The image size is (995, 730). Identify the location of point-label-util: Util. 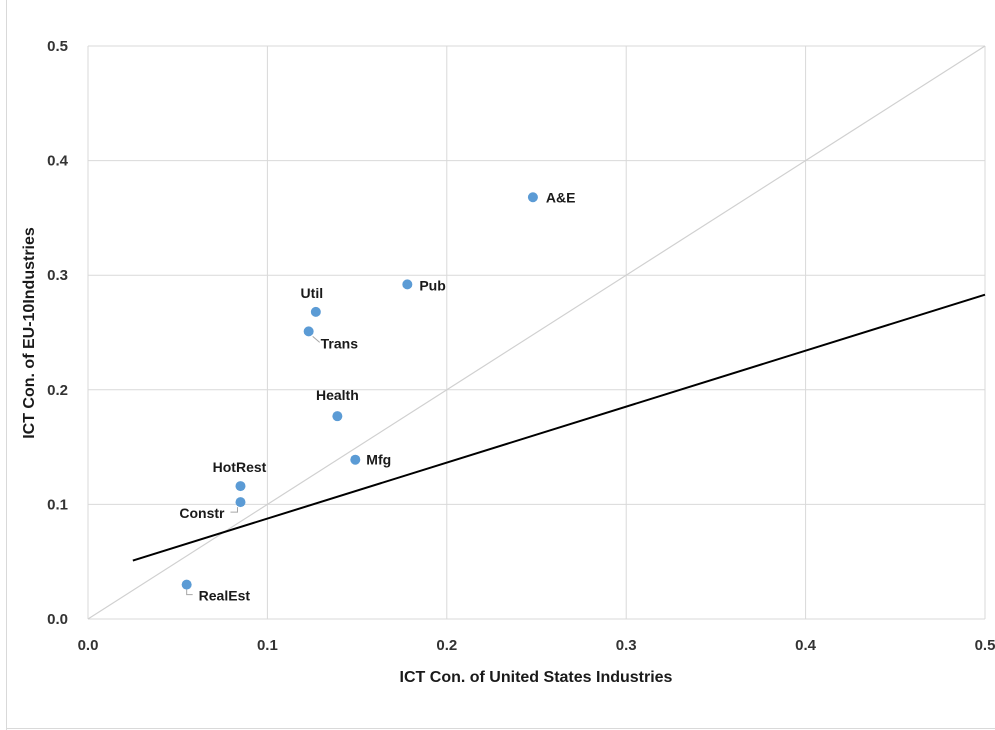
(312, 293).